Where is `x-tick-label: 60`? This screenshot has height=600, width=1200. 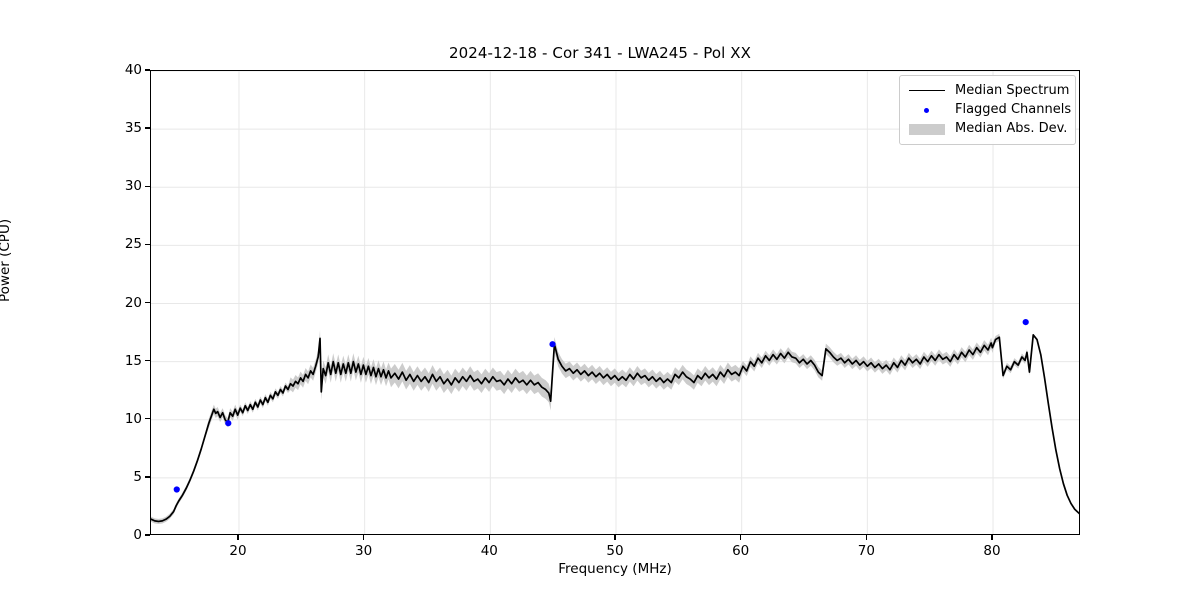
x-tick-label: 60 is located at coordinates (741, 551).